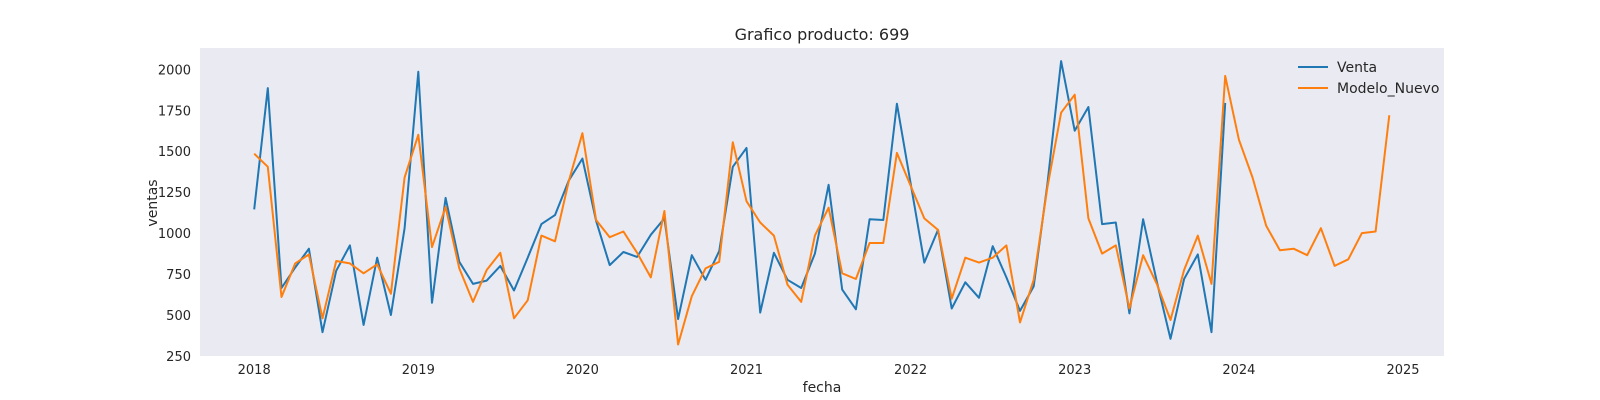  What do you see at coordinates (174, 152) in the screenshot?
I see `y-tick-label: 1500` at bounding box center [174, 152].